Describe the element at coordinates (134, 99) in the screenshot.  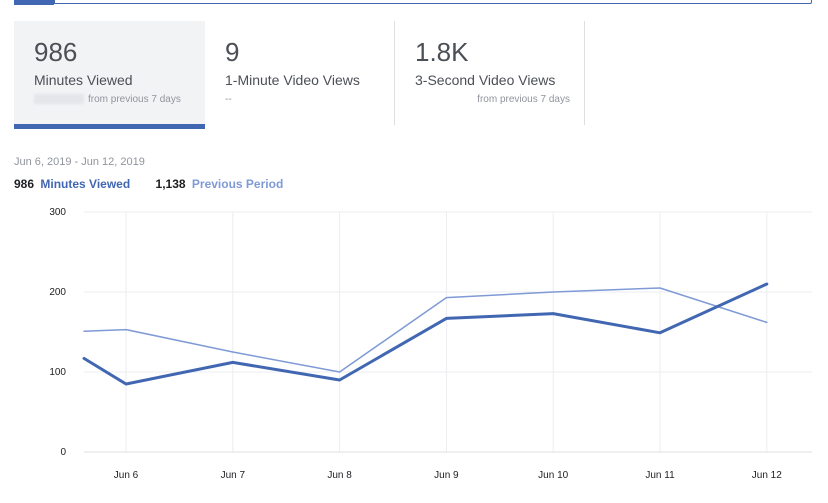
I see `metric-comparison-text: from previous 7 days` at that location.